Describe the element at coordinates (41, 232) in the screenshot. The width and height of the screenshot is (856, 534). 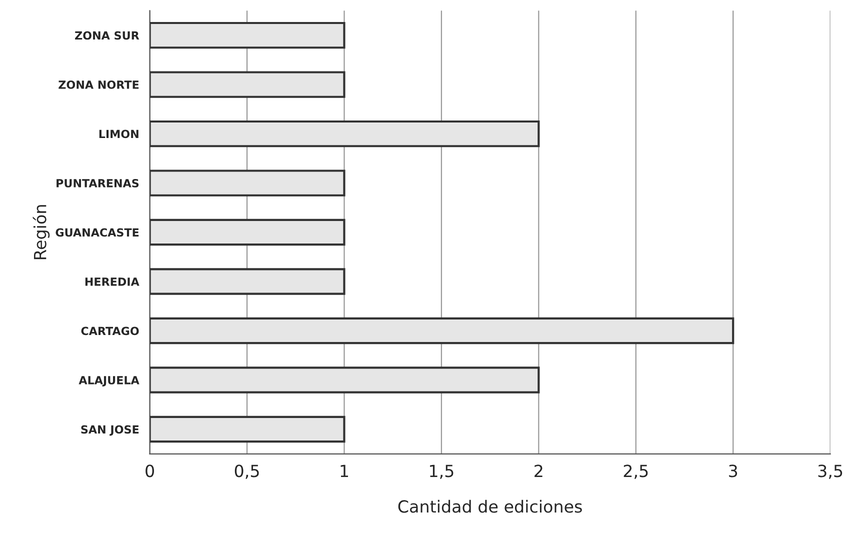
I see `y-axis-title: Región` at that location.